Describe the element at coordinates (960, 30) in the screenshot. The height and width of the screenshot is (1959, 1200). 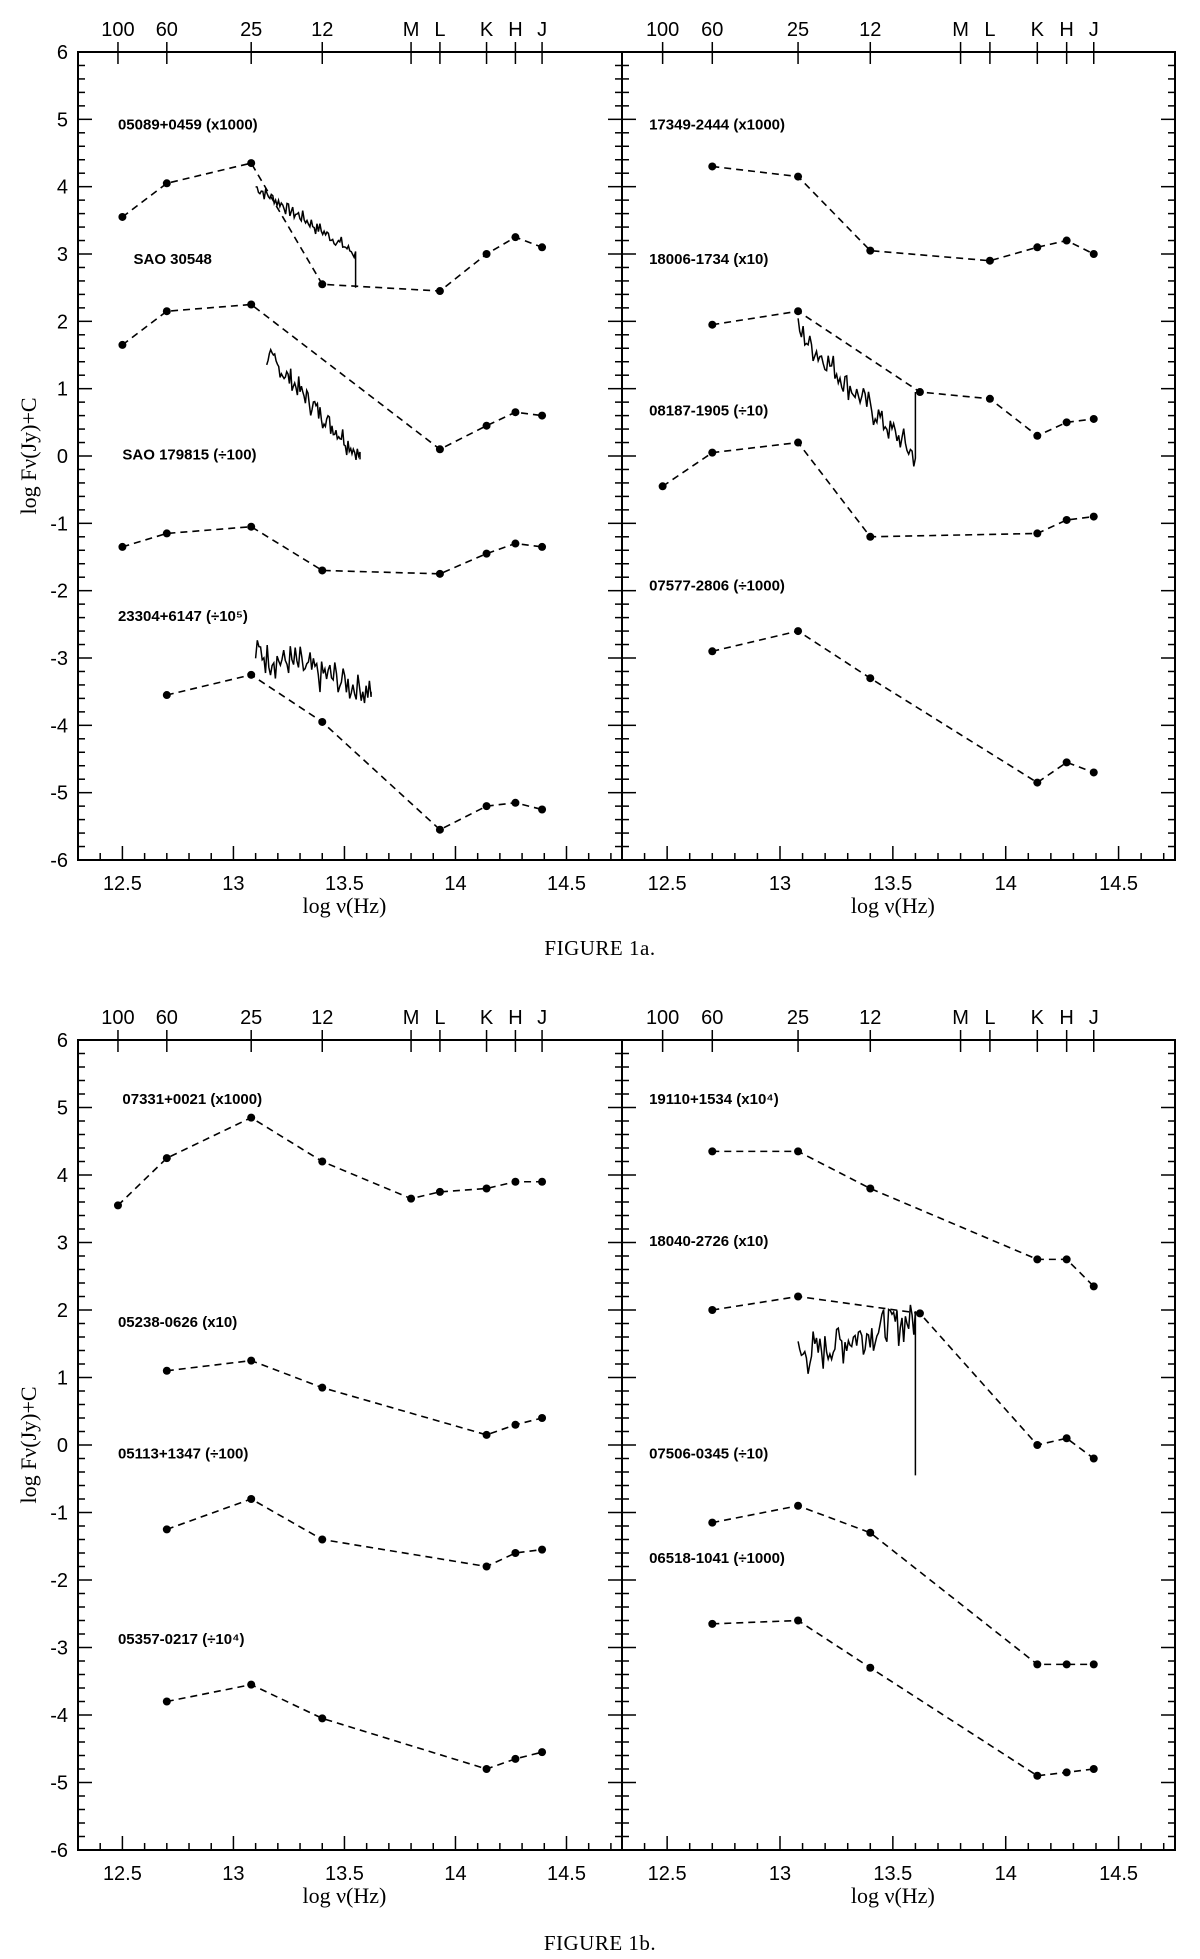
I see `band-label: M` at that location.